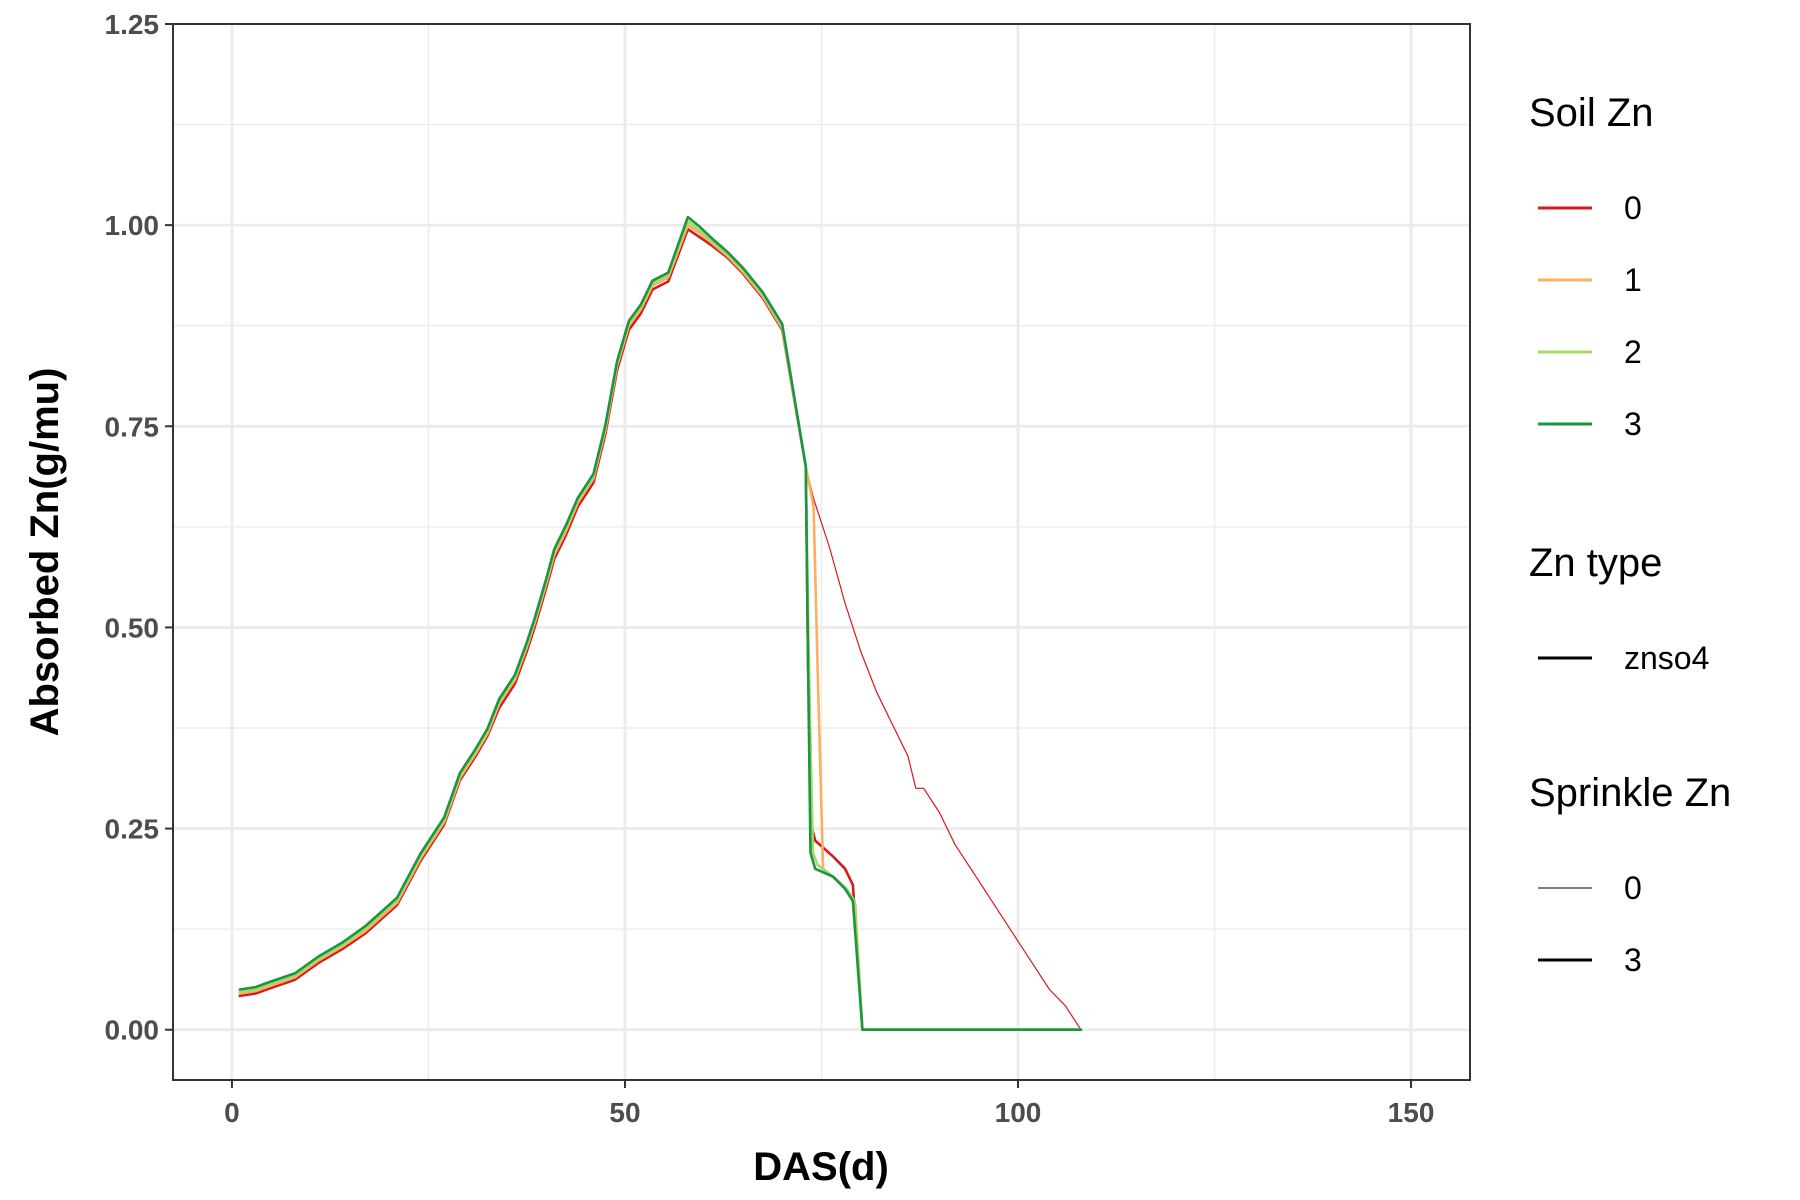 The width and height of the screenshot is (1800, 1200). What do you see at coordinates (1633, 352) in the screenshot?
I see `legend-label: 2` at bounding box center [1633, 352].